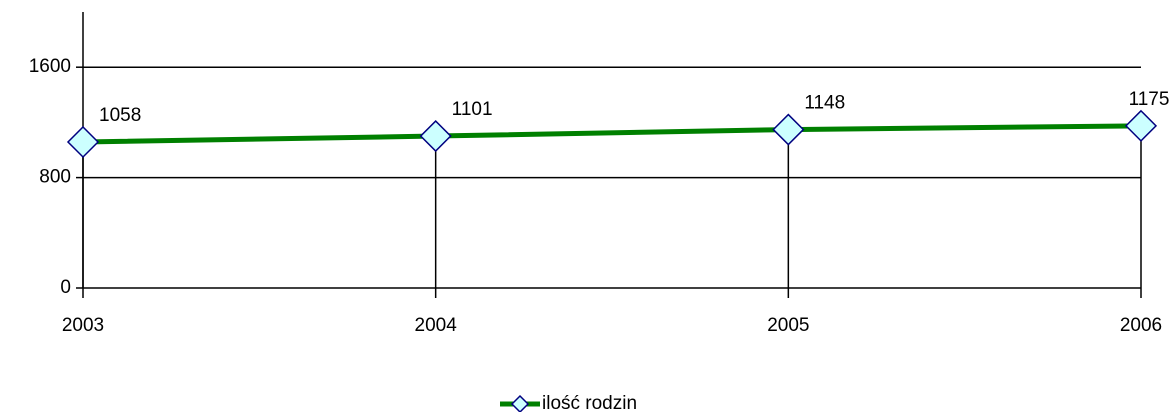  Describe the element at coordinates (65, 287) in the screenshot. I see `y-tick-label: 0` at that location.